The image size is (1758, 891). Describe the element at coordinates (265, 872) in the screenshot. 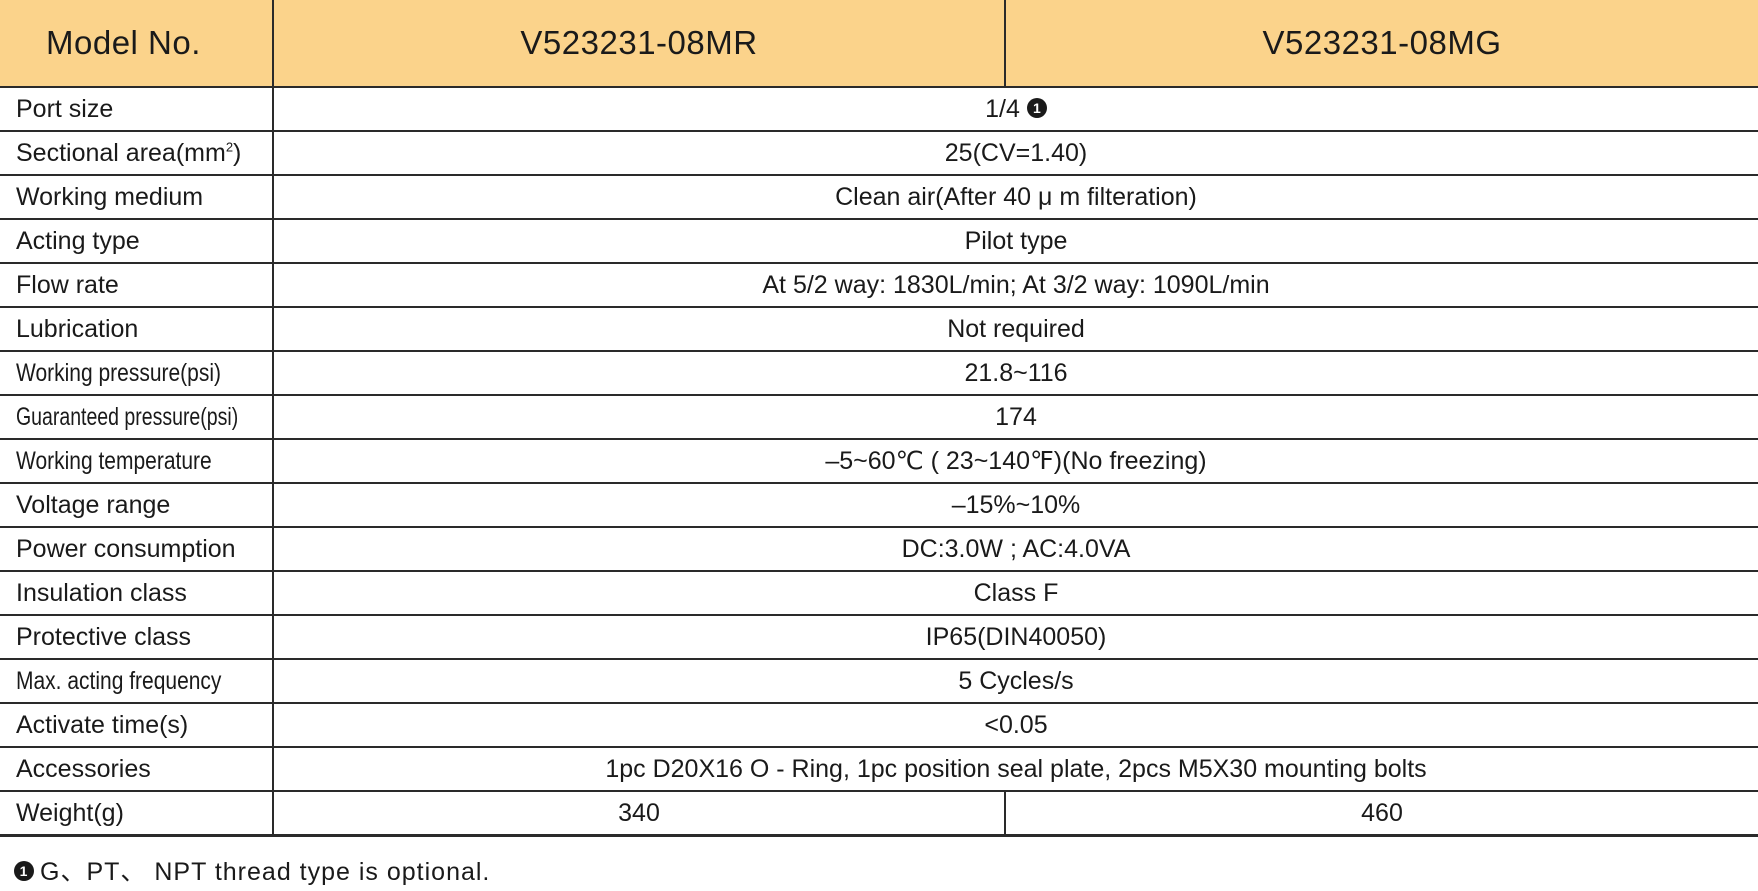

I see `footnote-text: G、PT、 NPT thread type is optional.` at that location.